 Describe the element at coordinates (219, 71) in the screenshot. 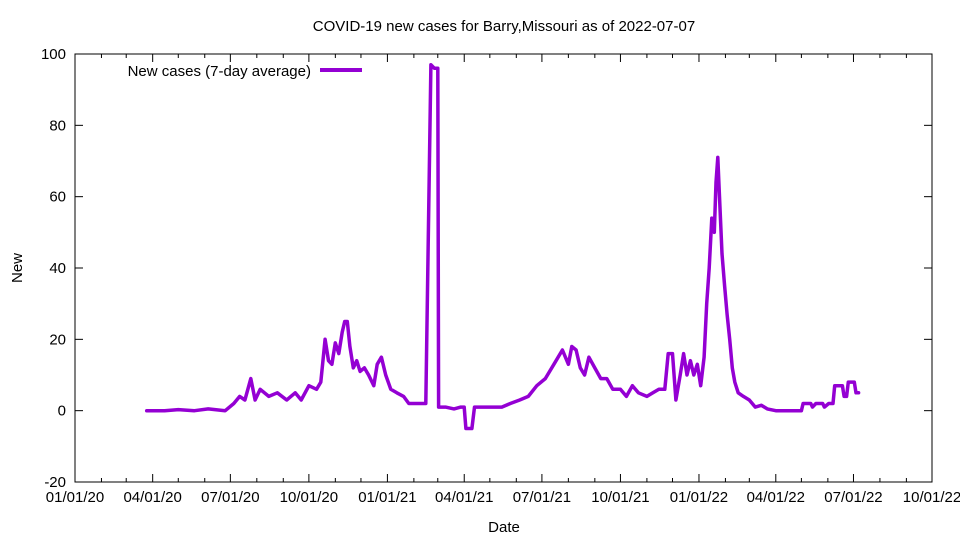

I see `legend-label: New cases (7-day average)` at that location.